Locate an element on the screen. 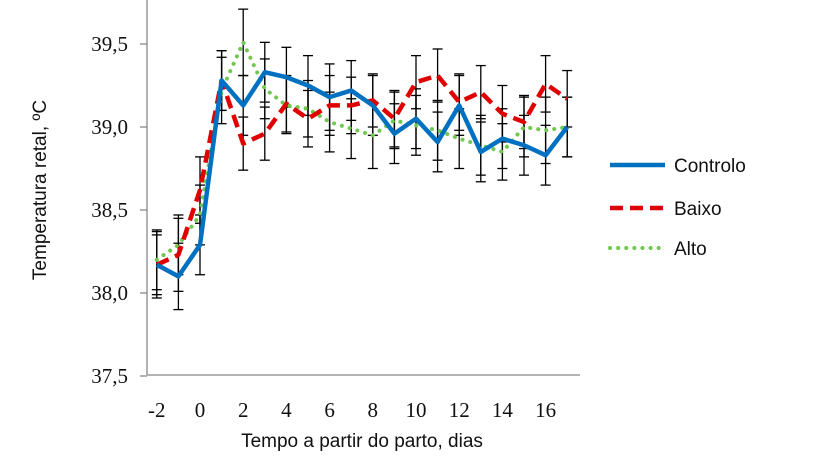  legend: Controlo Baixo Alto is located at coordinates (677, 208).